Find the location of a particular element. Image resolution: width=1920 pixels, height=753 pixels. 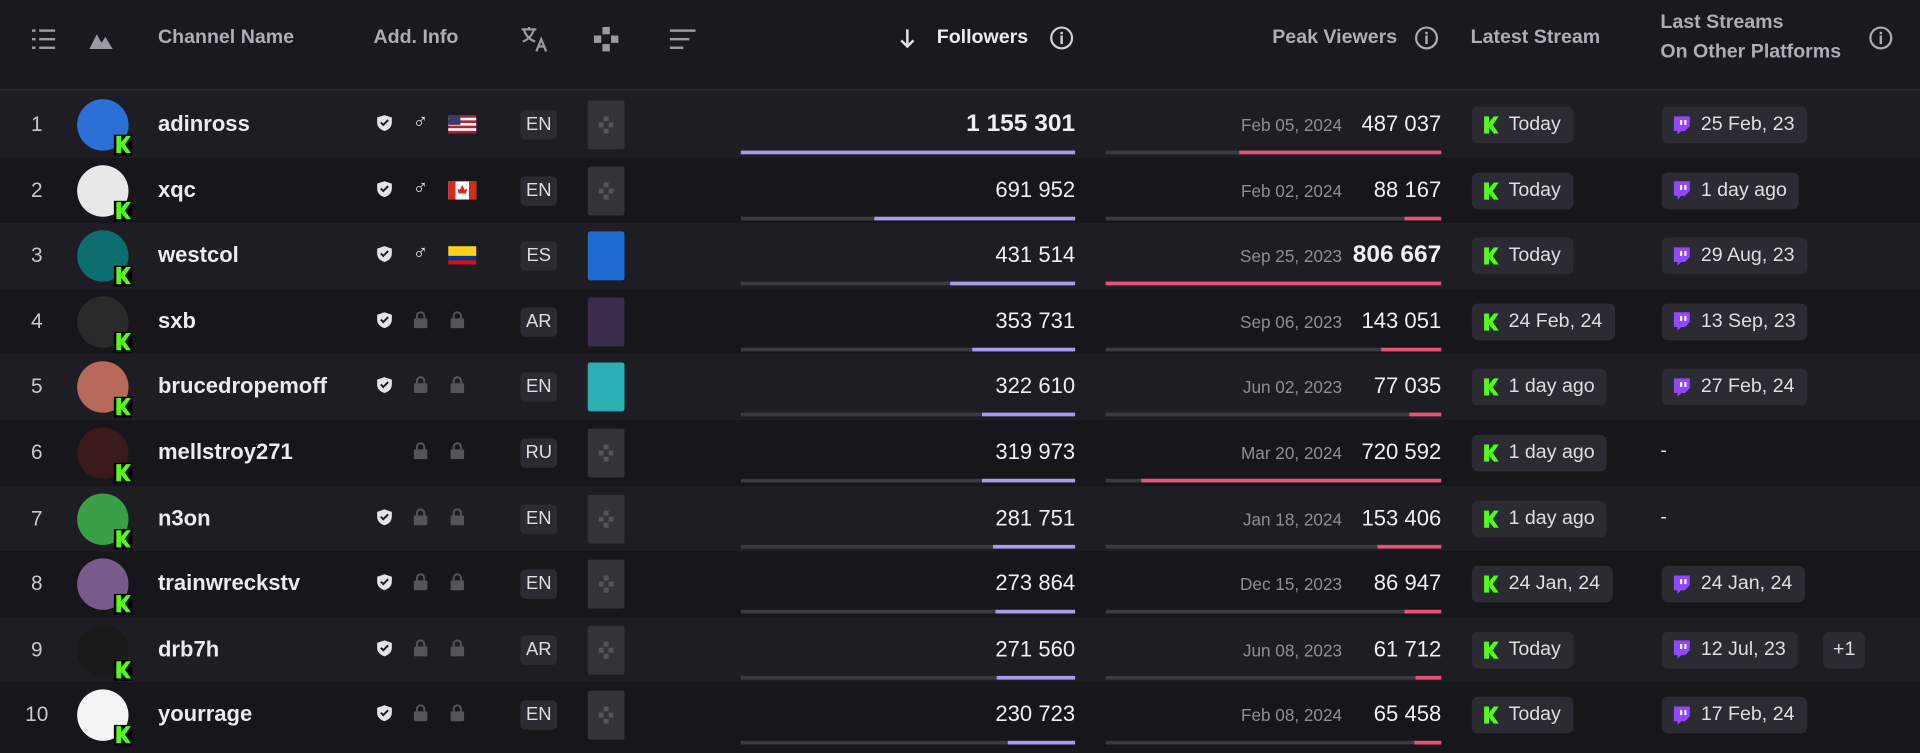

game-icon is located at coordinates (606, 39).